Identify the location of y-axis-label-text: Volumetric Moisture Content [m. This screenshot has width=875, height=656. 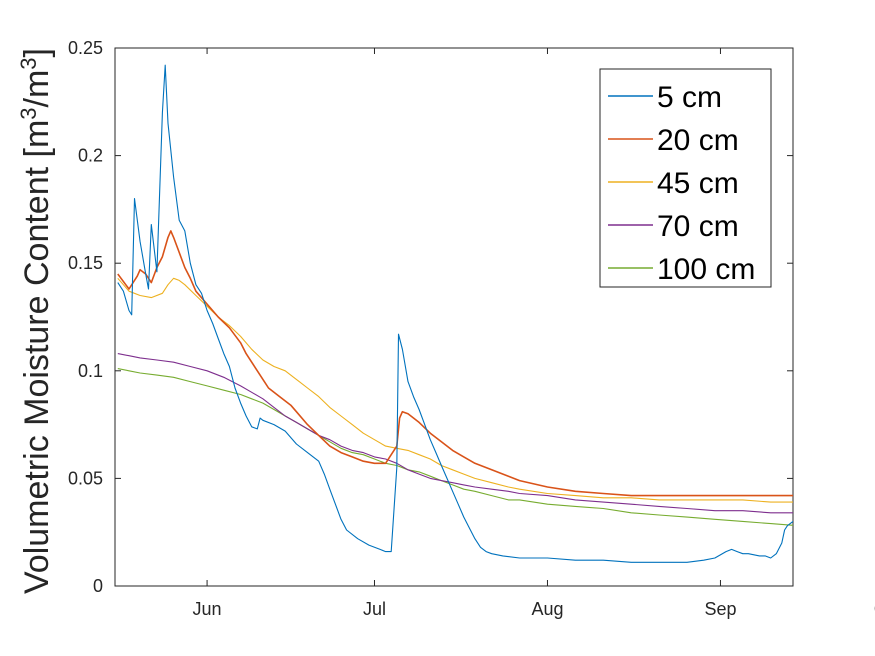
(37, 357).